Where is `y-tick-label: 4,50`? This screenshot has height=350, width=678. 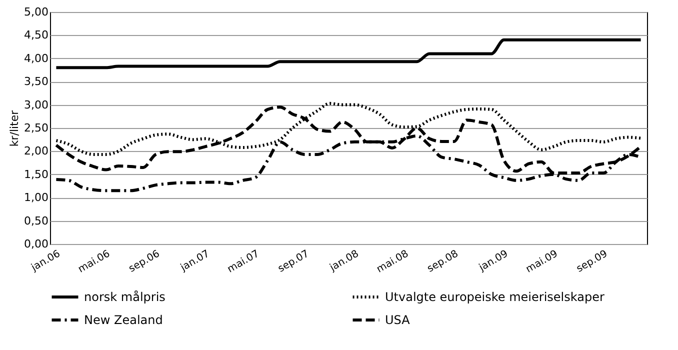 y-tick-label: 4,50 is located at coordinates (36, 35).